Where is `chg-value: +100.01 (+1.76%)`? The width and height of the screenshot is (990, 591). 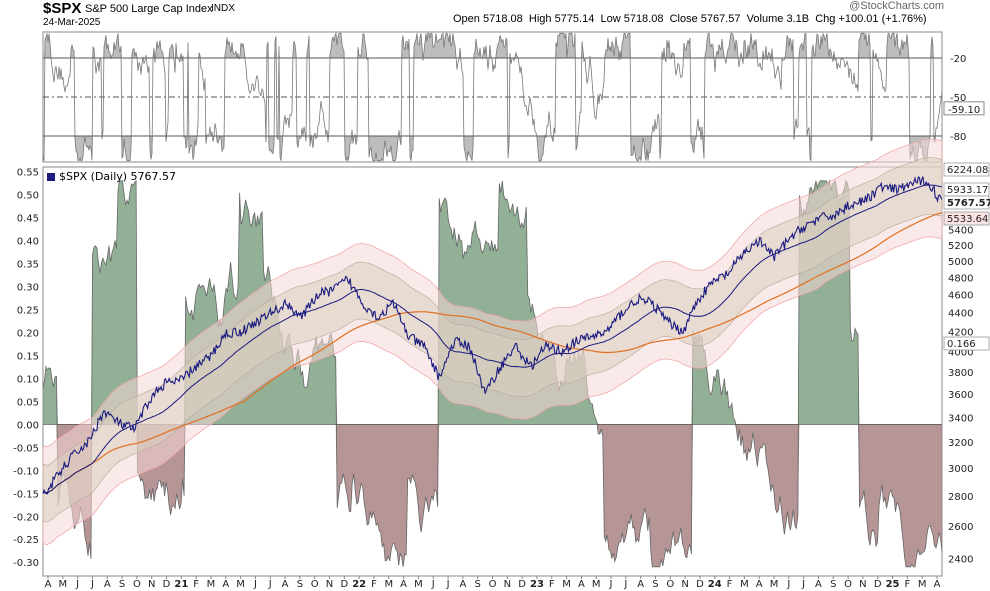
chg-value: +100.01 (+1.76%) is located at coordinates (882, 19).